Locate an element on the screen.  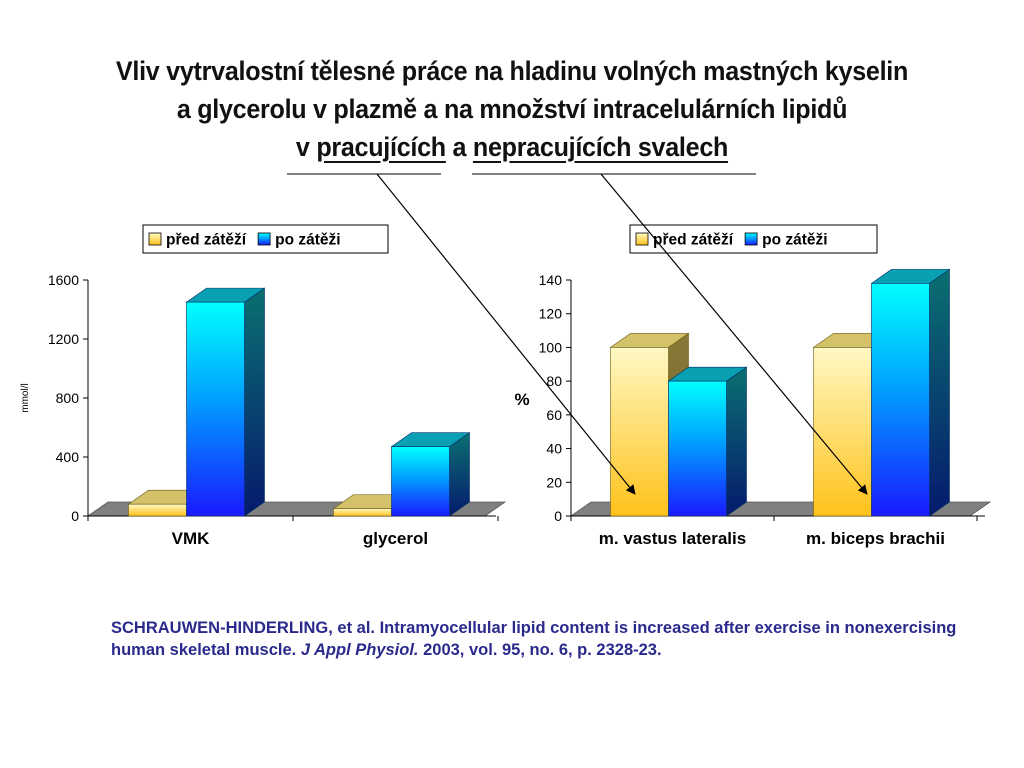
y-axis-label: mmol/l is located at coordinates (25, 397).